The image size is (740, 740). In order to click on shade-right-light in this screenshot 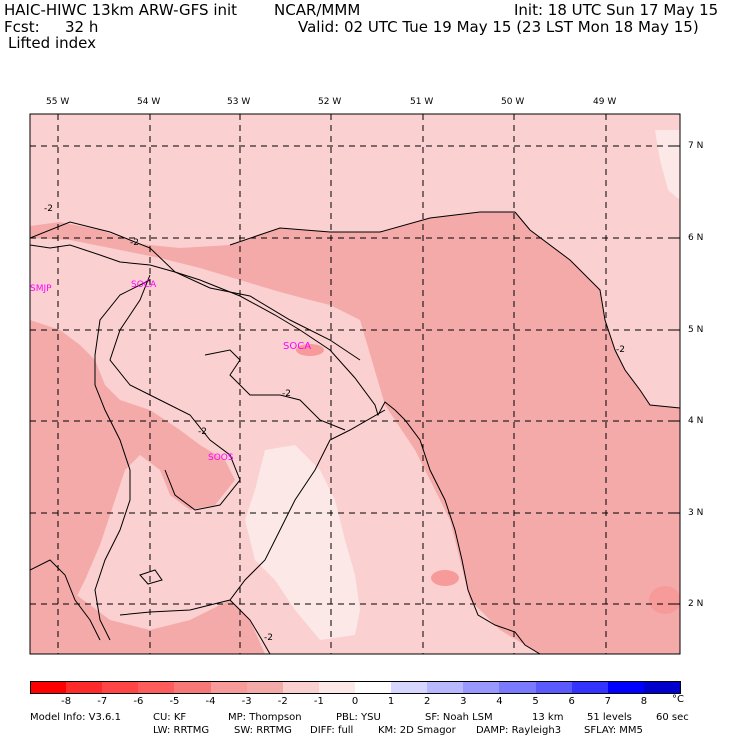, I will do `click(597, 261)`.